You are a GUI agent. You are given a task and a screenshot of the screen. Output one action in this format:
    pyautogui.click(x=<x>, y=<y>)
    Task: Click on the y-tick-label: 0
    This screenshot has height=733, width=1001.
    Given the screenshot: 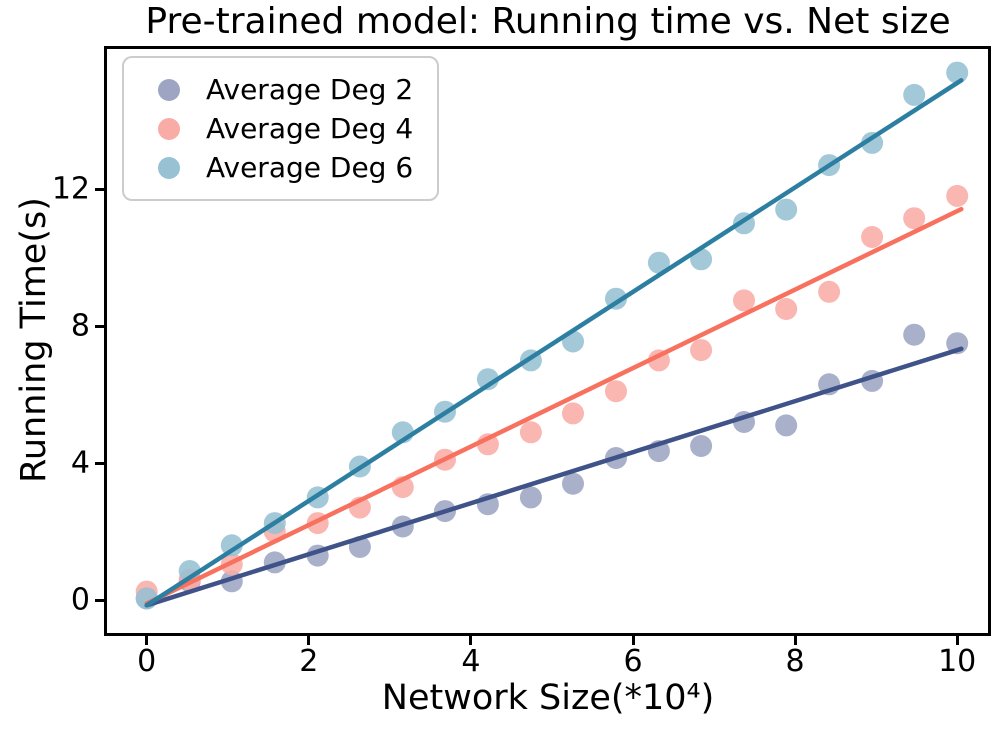 What is the action you would take?
    pyautogui.click(x=80, y=600)
    